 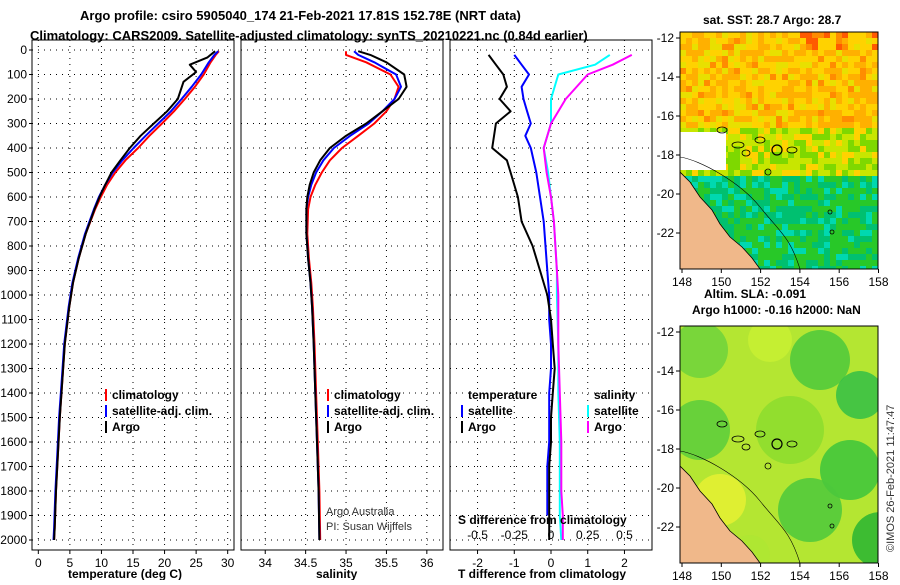 I want to click on x-tick-label: 1, so click(x=587, y=563).